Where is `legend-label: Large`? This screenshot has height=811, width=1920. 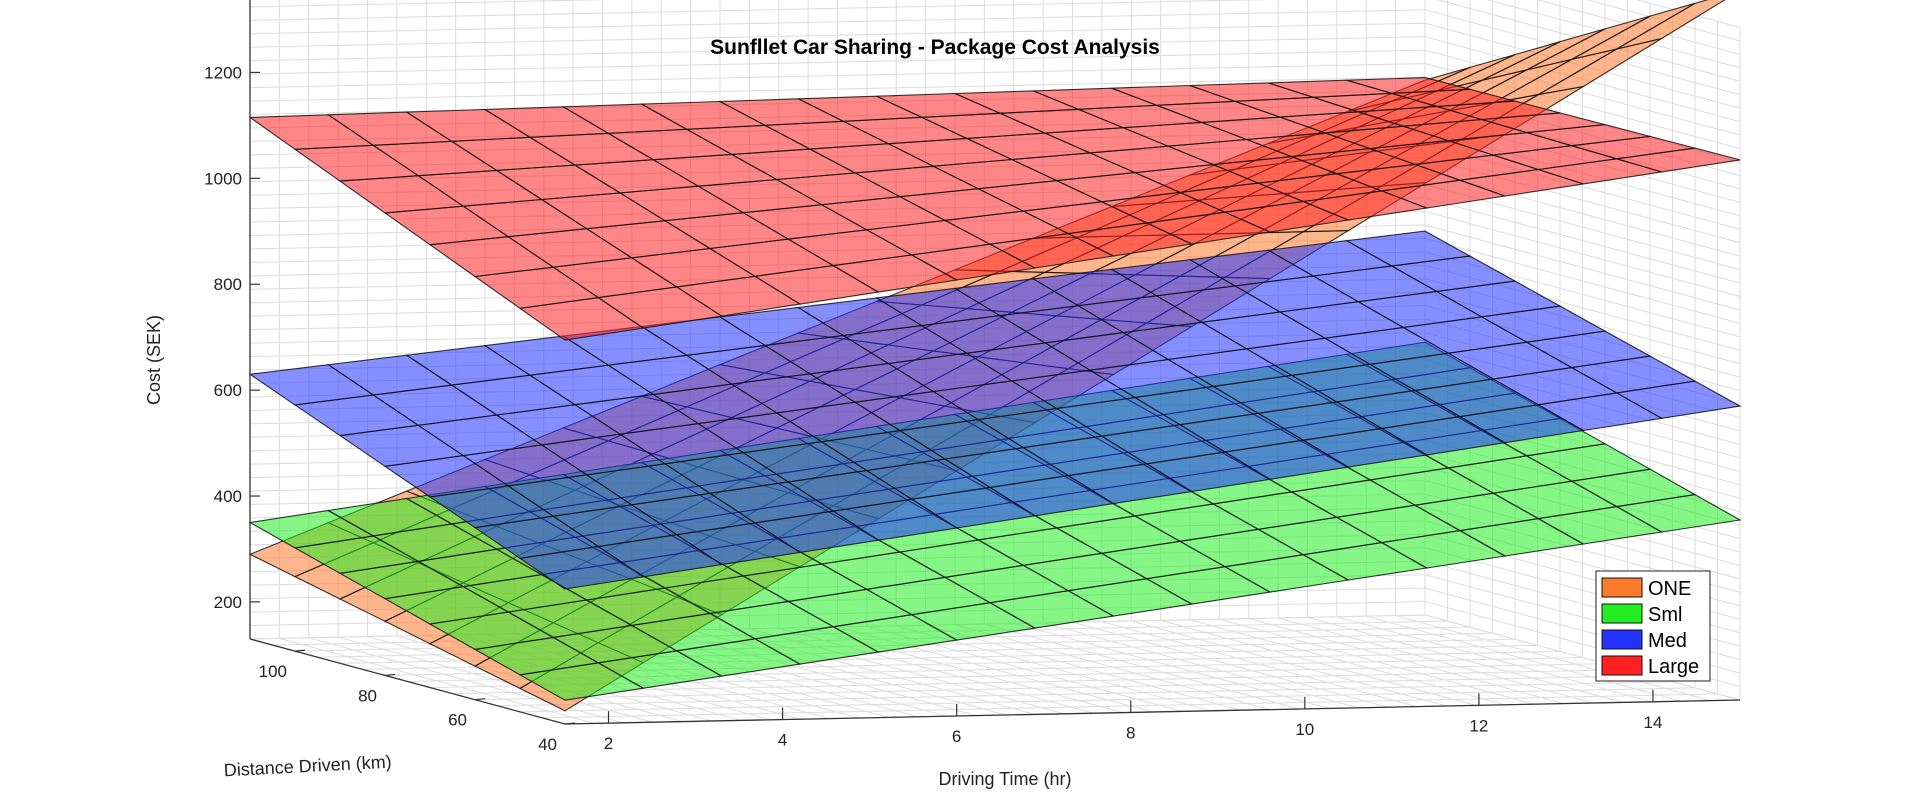 legend-label: Large is located at coordinates (1673, 667).